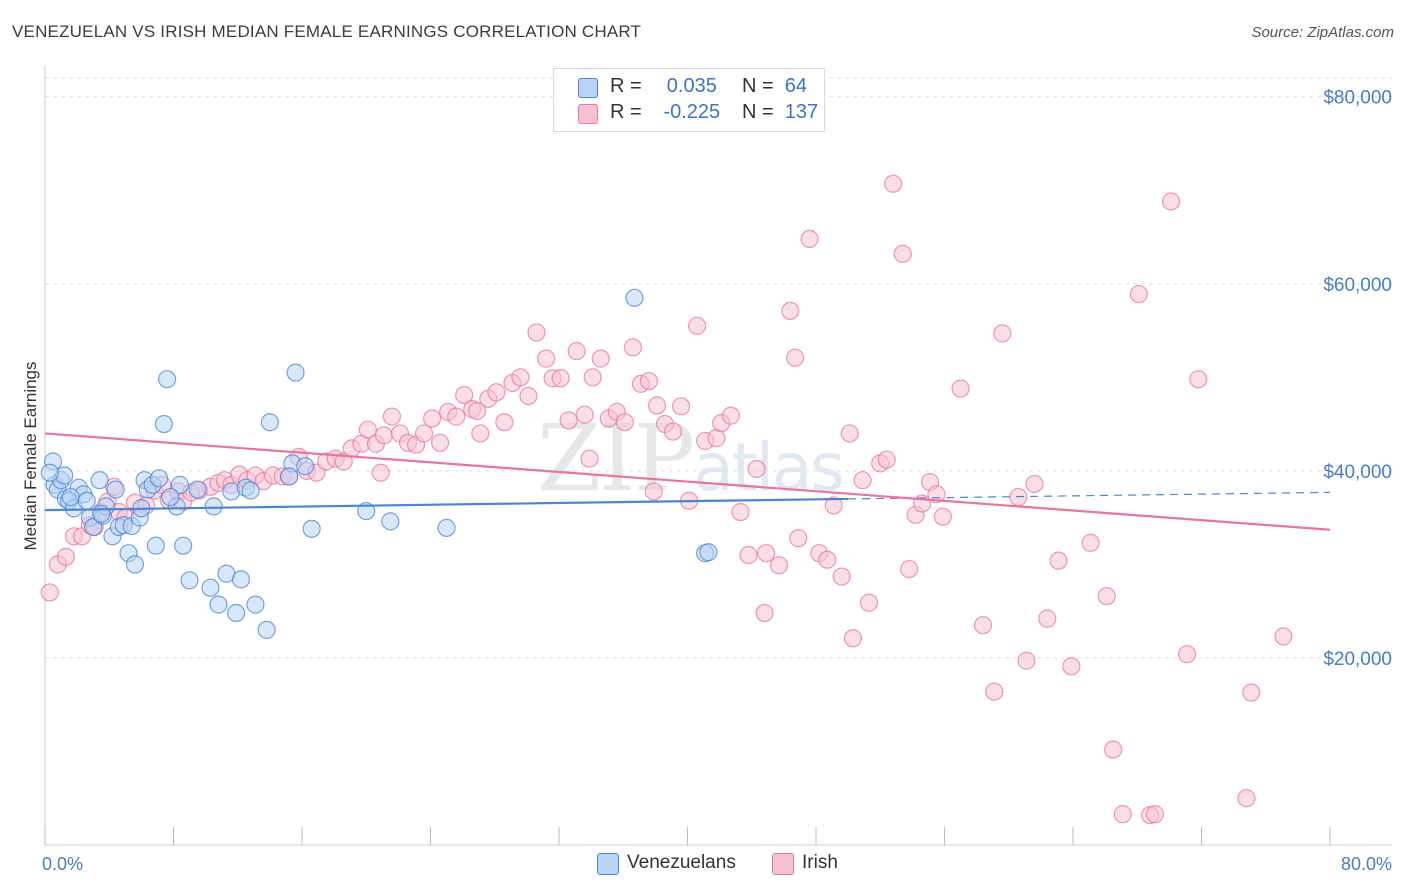  What do you see at coordinates (588, 114) in the screenshot?
I see `irish-swatch` at bounding box center [588, 114].